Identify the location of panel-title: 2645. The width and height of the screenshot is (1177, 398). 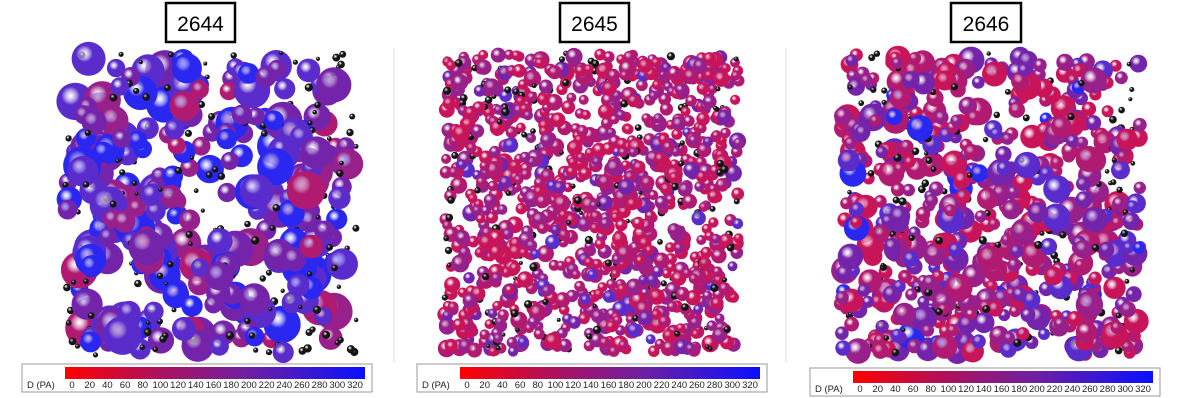
(594, 24).